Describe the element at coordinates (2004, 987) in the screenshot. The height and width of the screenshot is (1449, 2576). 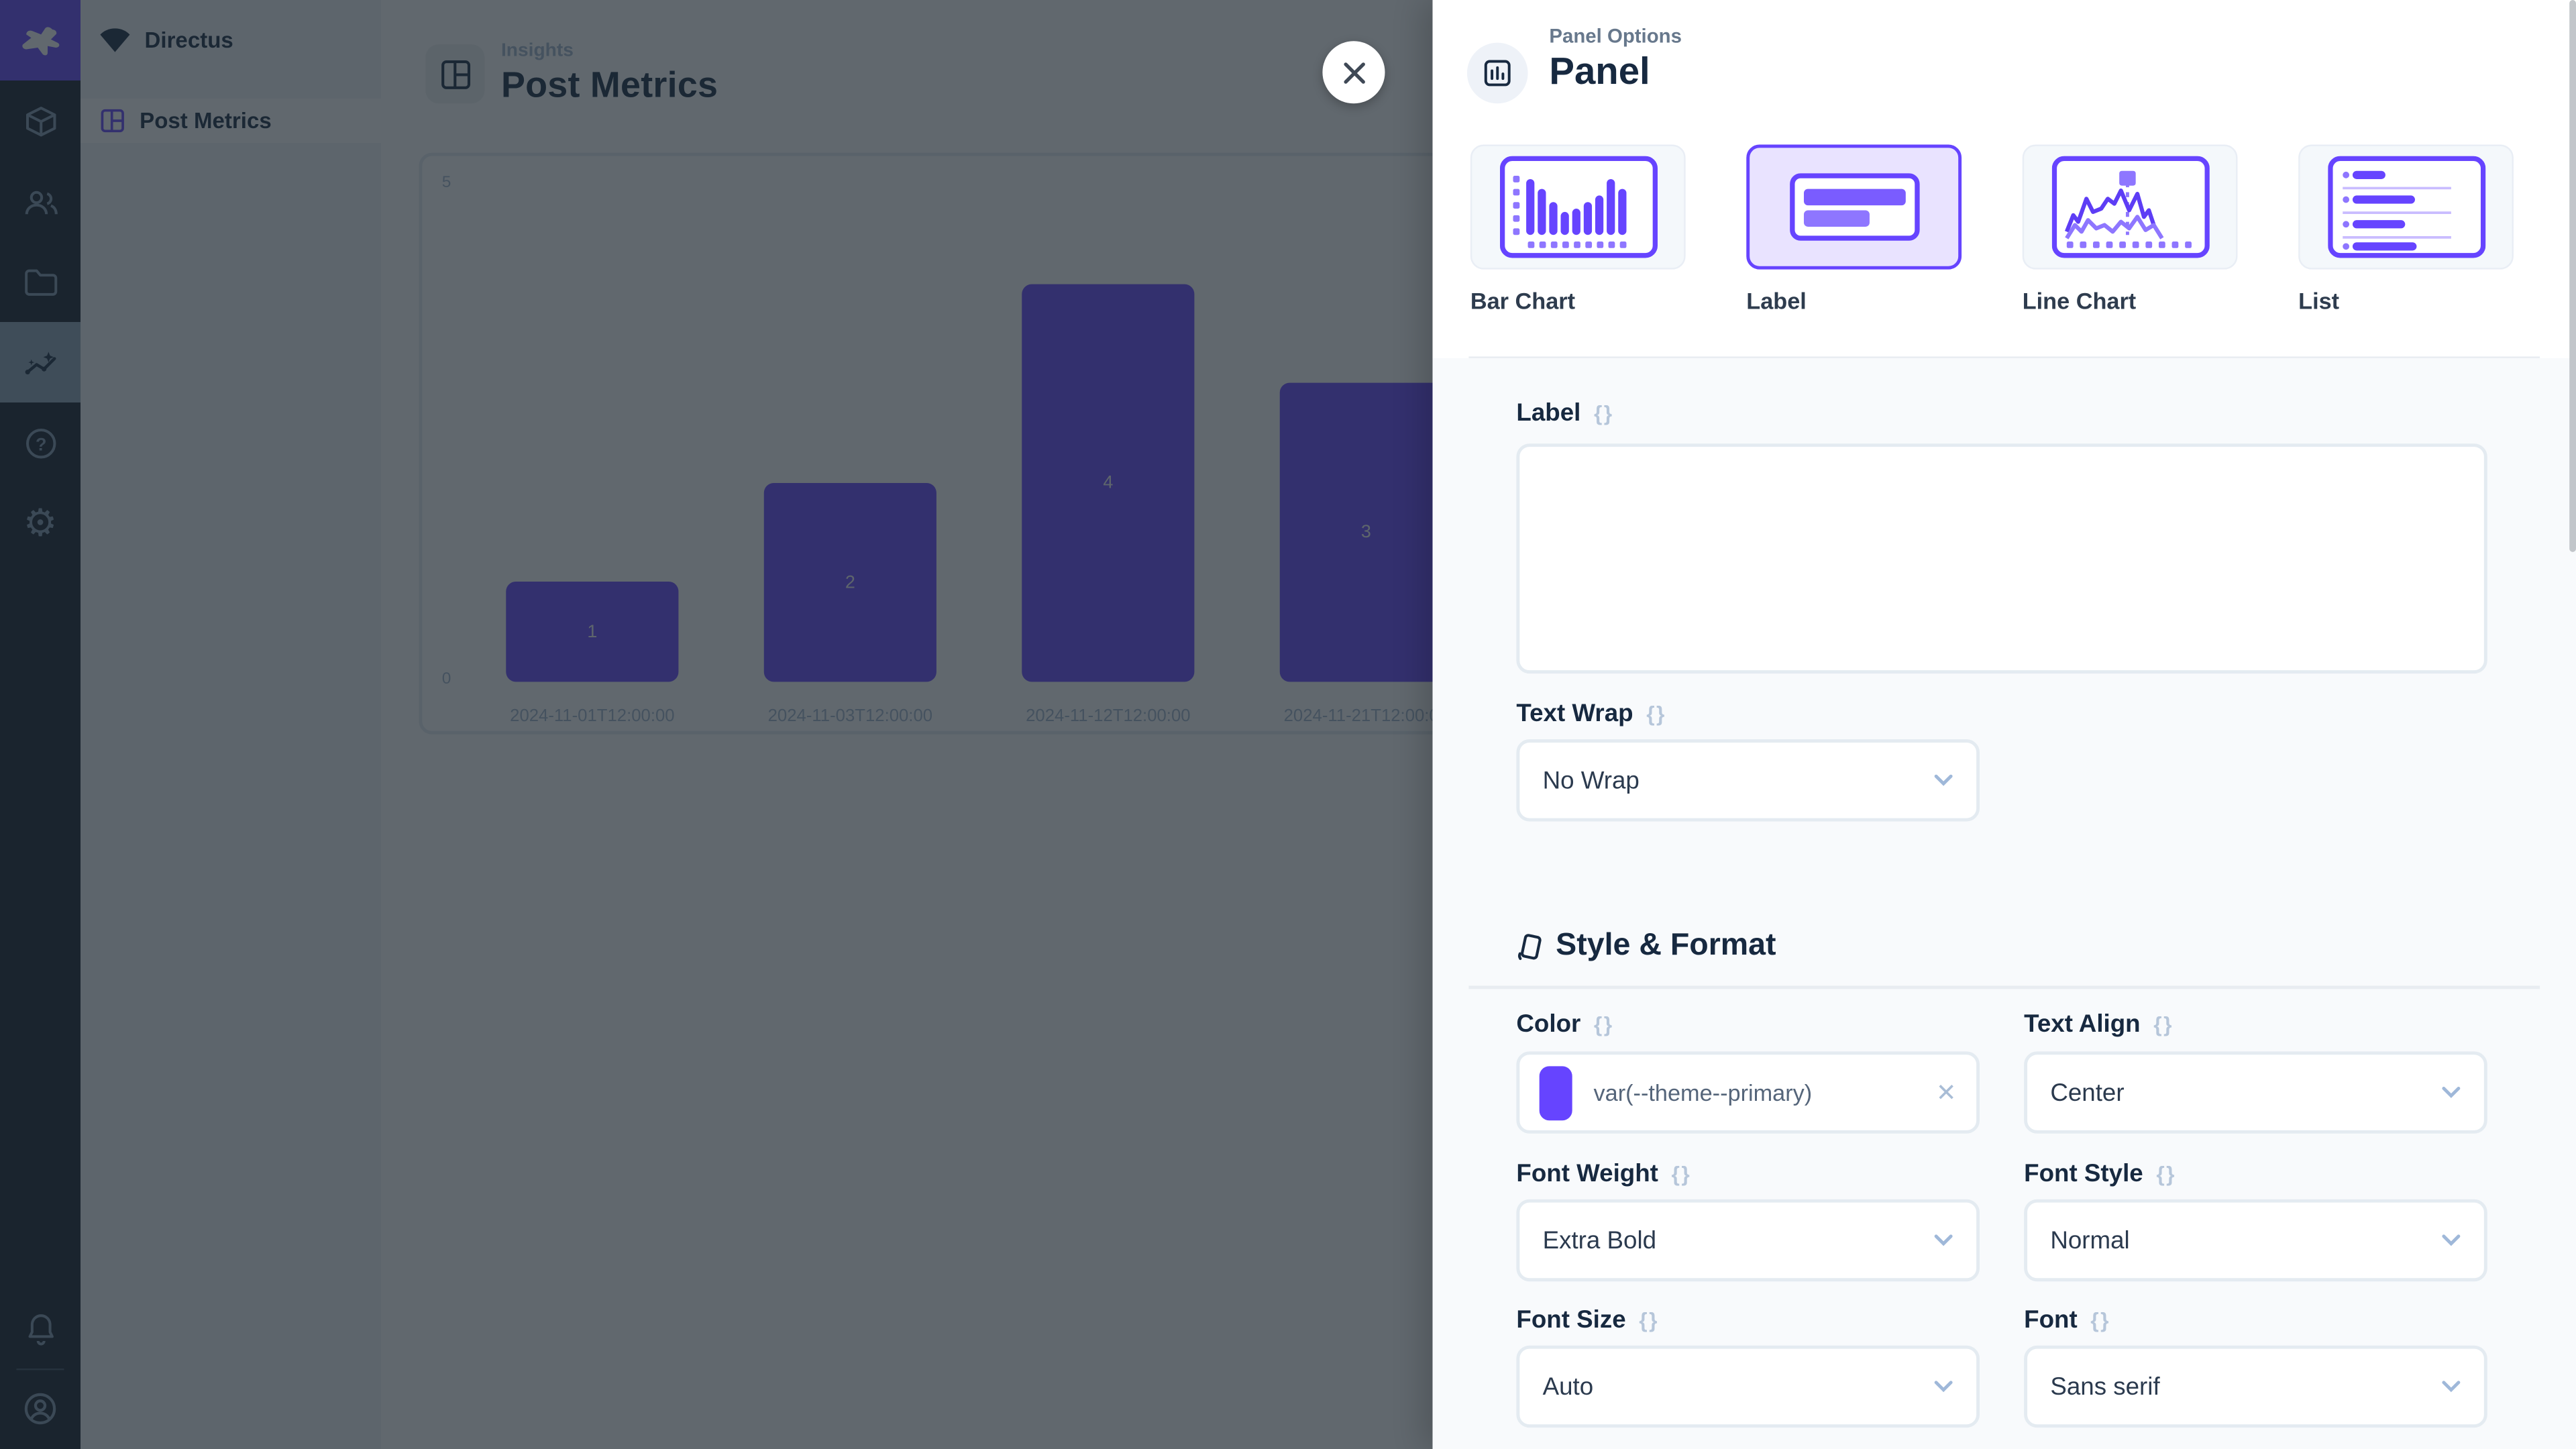
I see `section-divider` at that location.